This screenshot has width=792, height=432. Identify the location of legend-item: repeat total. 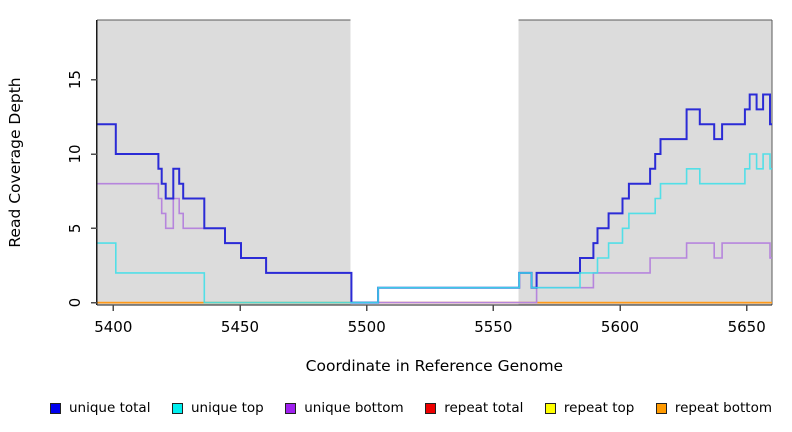
(474, 408).